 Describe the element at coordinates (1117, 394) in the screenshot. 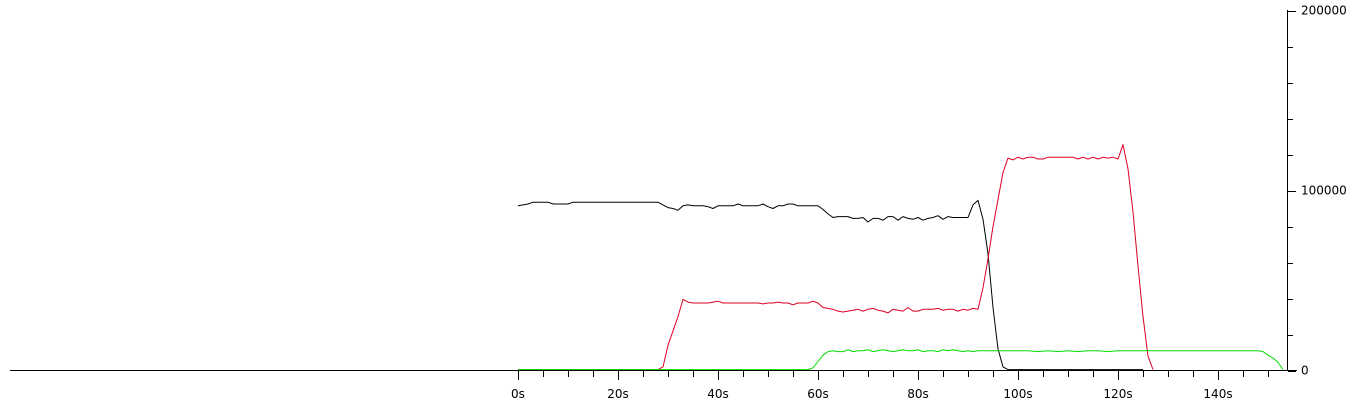

I see `x-tick-label: 120s` at that location.